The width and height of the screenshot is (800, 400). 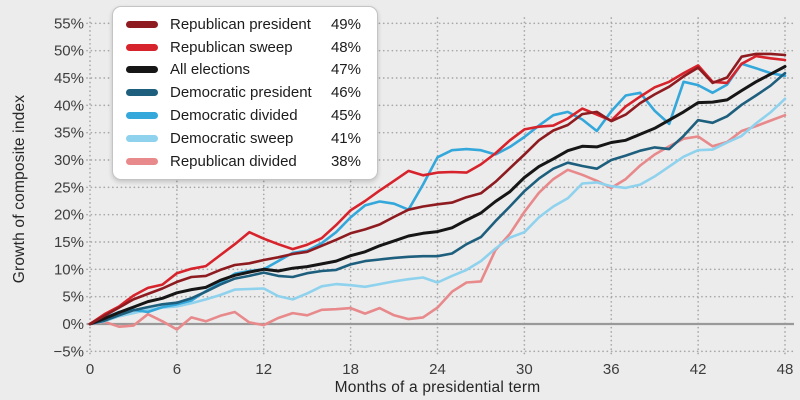 What do you see at coordinates (69, 160) in the screenshot?
I see `y-tick-label: 30%` at bounding box center [69, 160].